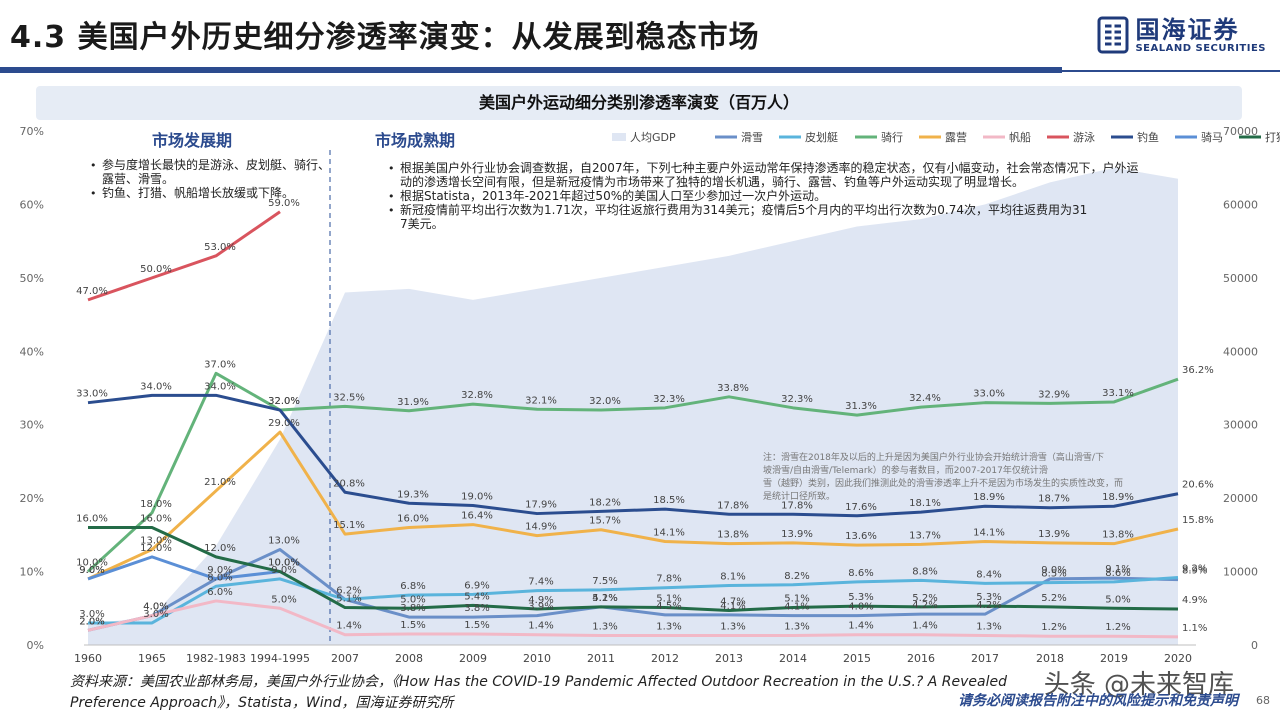 This screenshot has width=1280, height=720. Describe the element at coordinates (796, 576) in the screenshot. I see `data-label: 8.2%` at that location.